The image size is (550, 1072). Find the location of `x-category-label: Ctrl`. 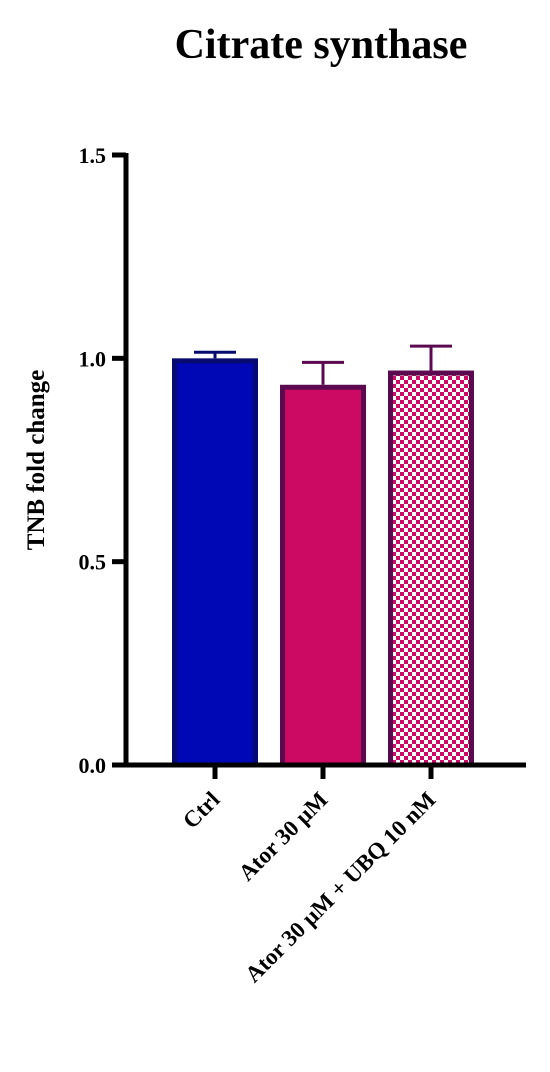

x-category-label: Ctrl is located at coordinates (201, 810).